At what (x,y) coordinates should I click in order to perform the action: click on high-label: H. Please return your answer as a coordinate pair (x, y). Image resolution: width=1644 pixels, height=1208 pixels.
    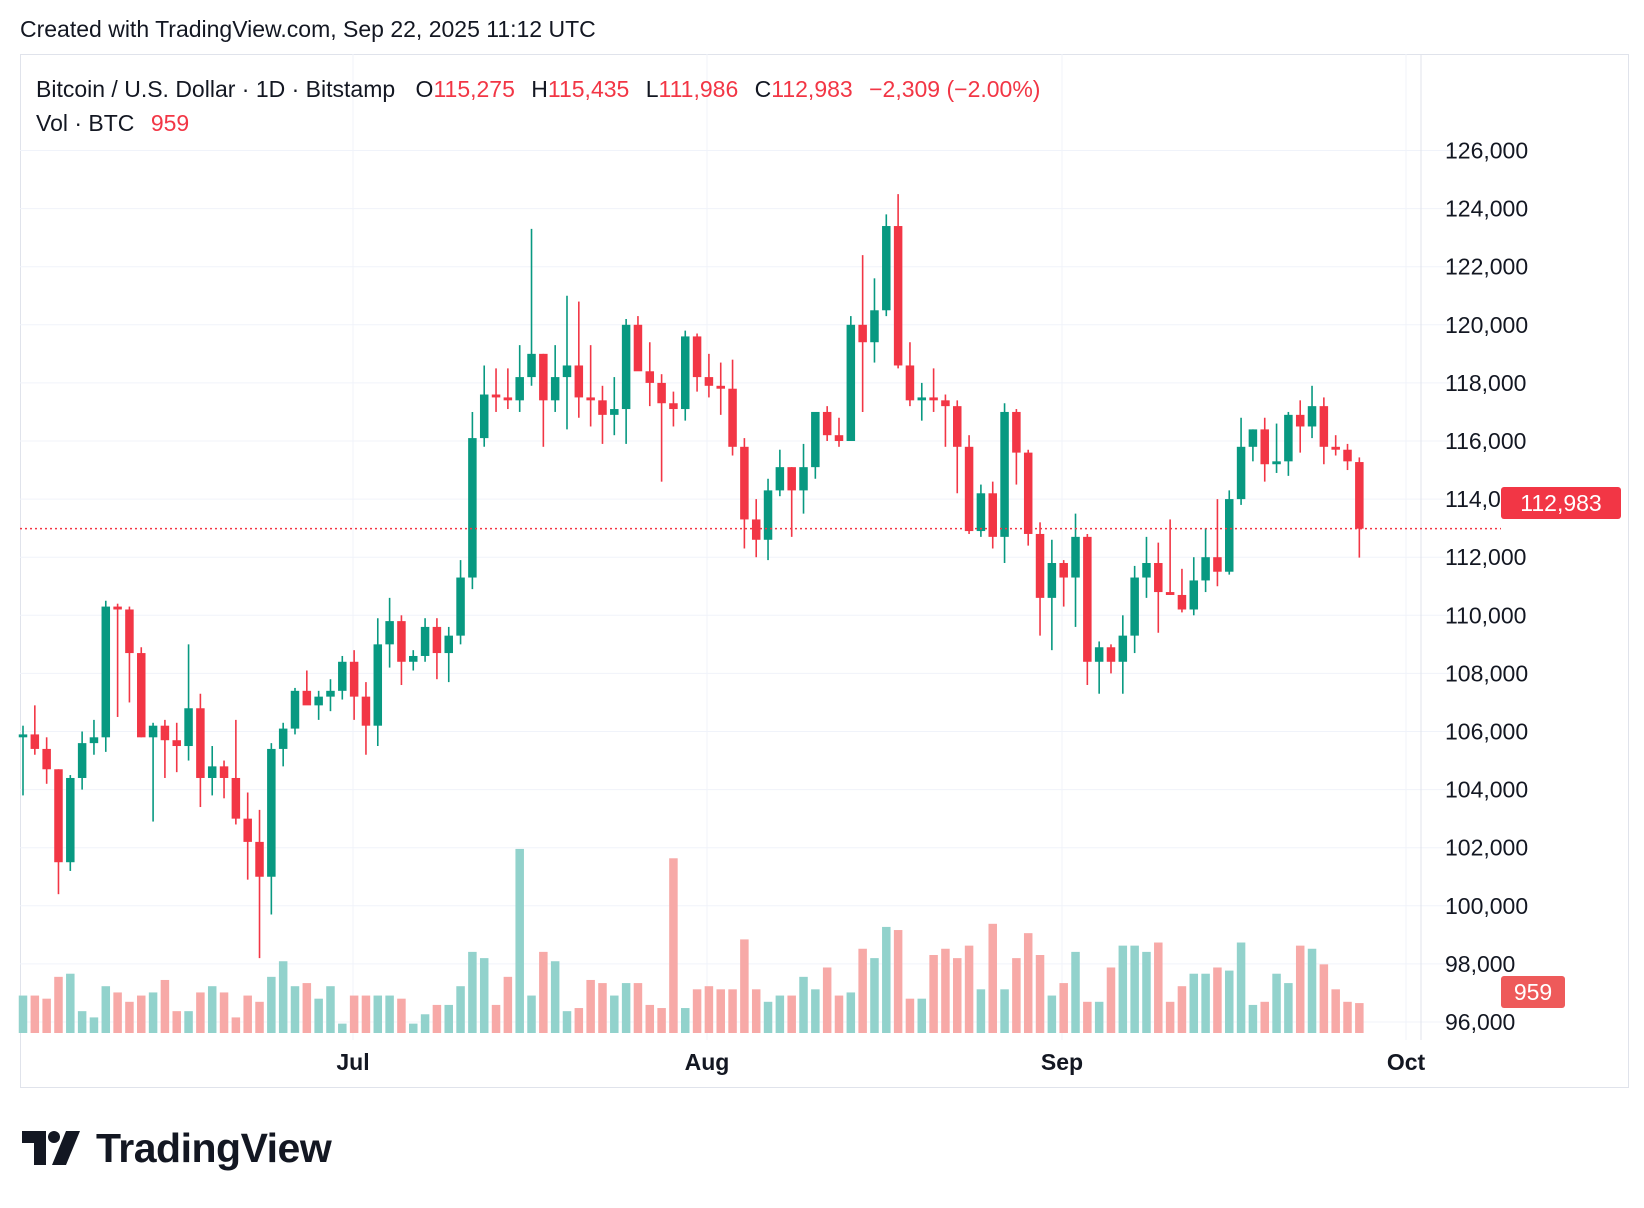
    Looking at the image, I should click on (539, 89).